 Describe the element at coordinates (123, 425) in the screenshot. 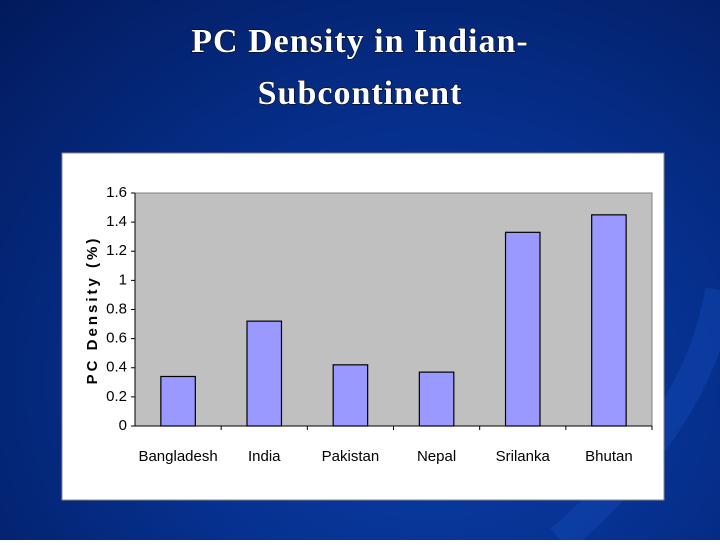

I see `y-tick-label: 0` at that location.